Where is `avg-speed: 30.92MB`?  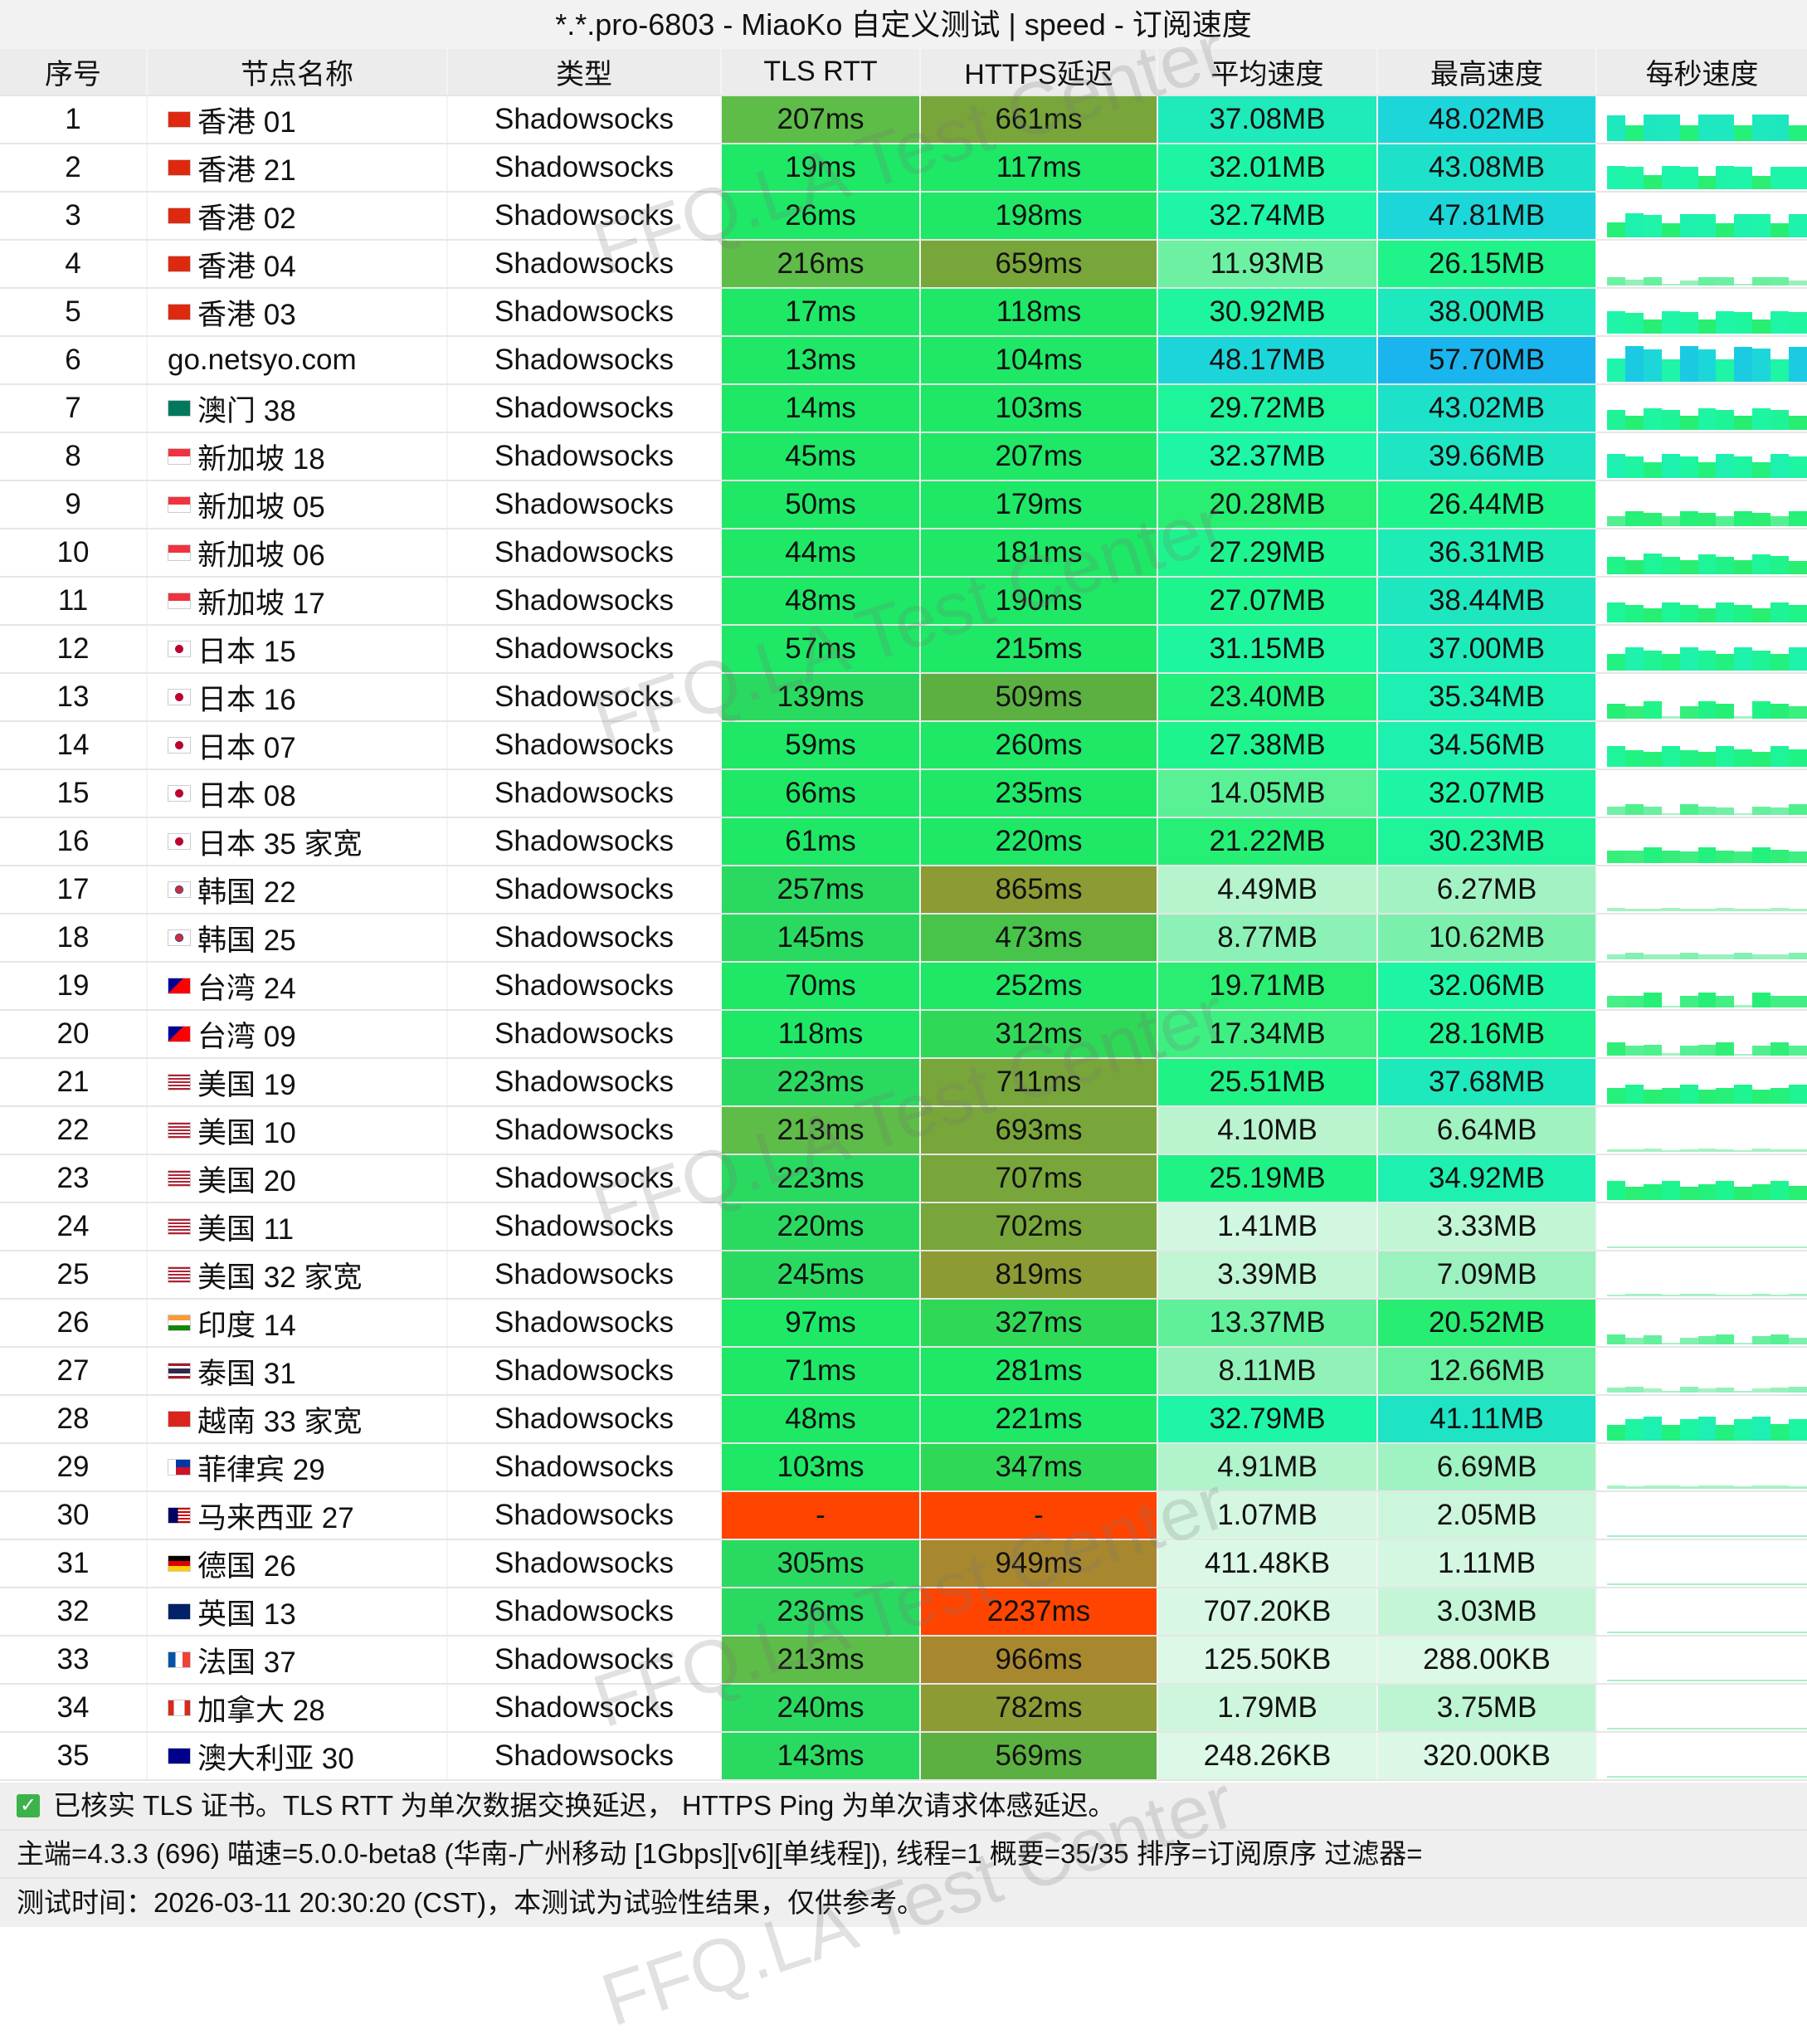 avg-speed: 30.92MB is located at coordinates (1268, 312).